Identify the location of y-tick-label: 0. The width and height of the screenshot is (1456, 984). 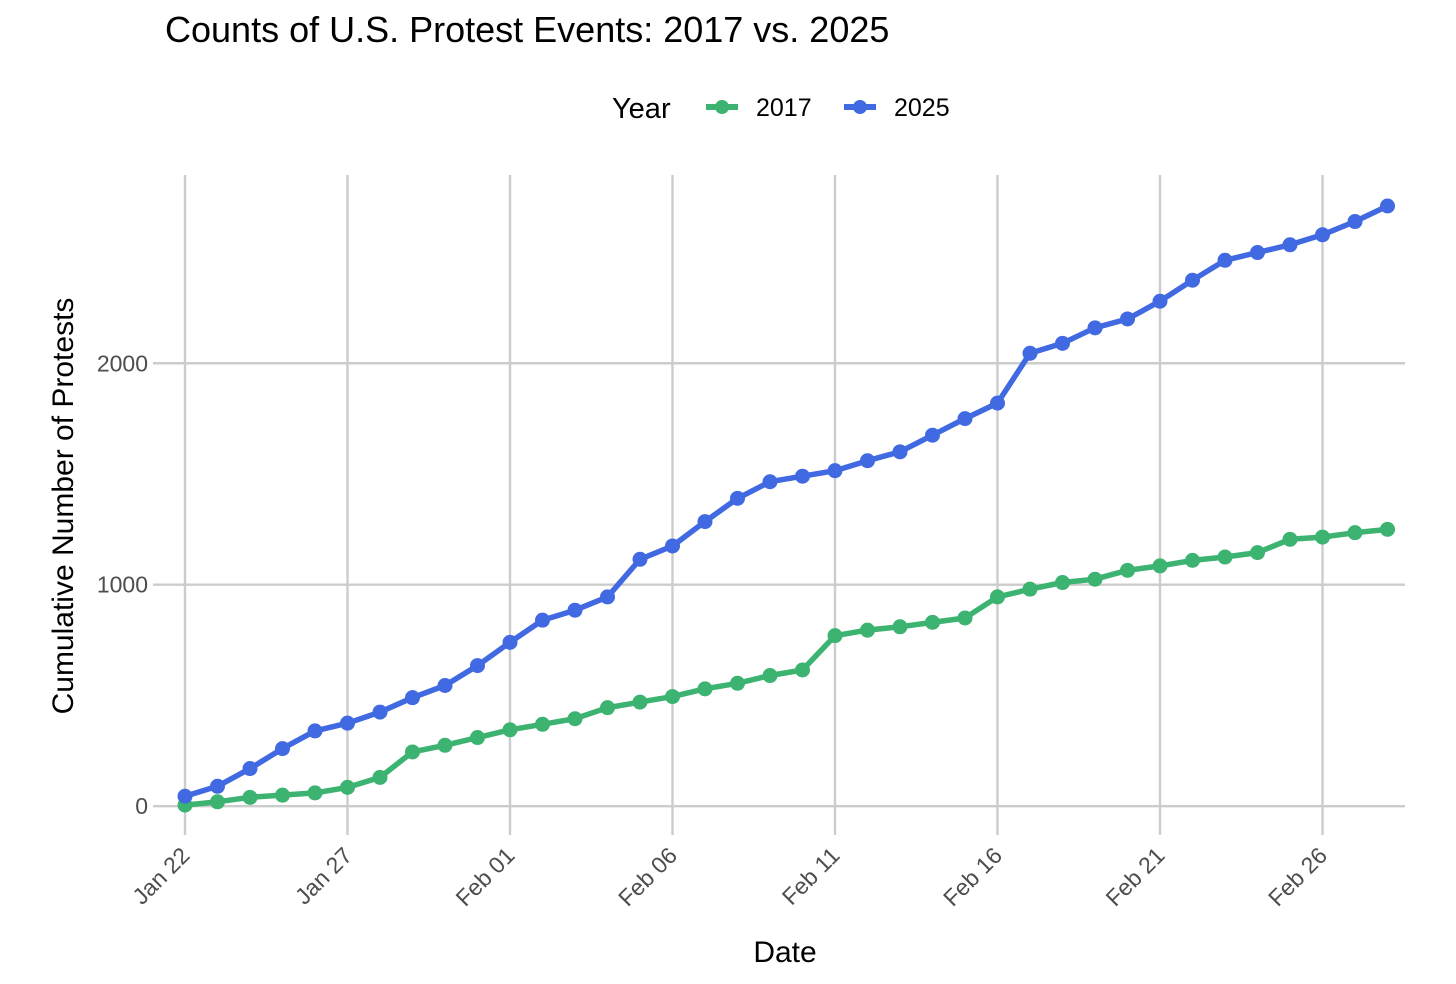
(141, 806).